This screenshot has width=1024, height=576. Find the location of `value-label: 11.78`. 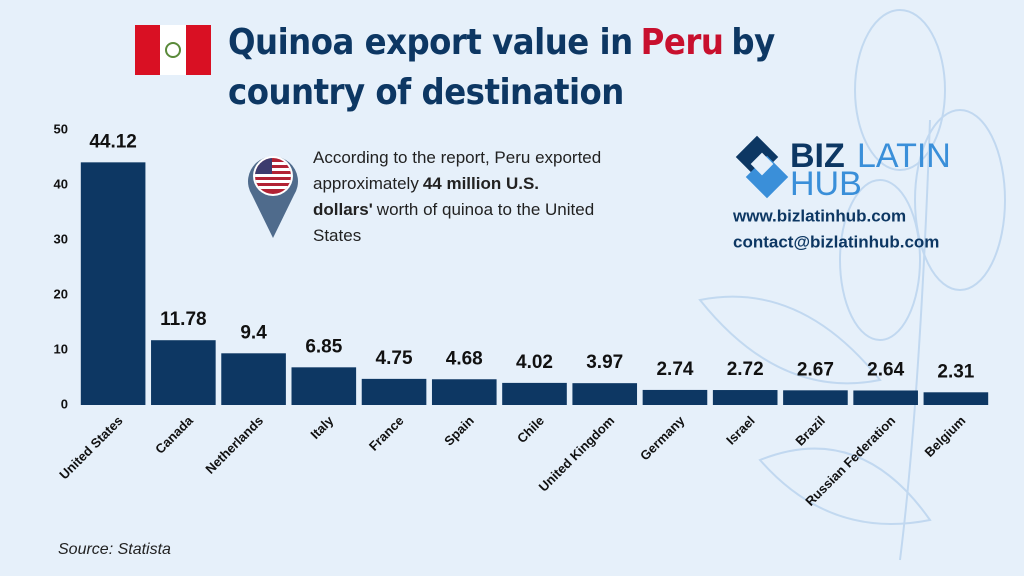

value-label: 11.78 is located at coordinates (183, 319).